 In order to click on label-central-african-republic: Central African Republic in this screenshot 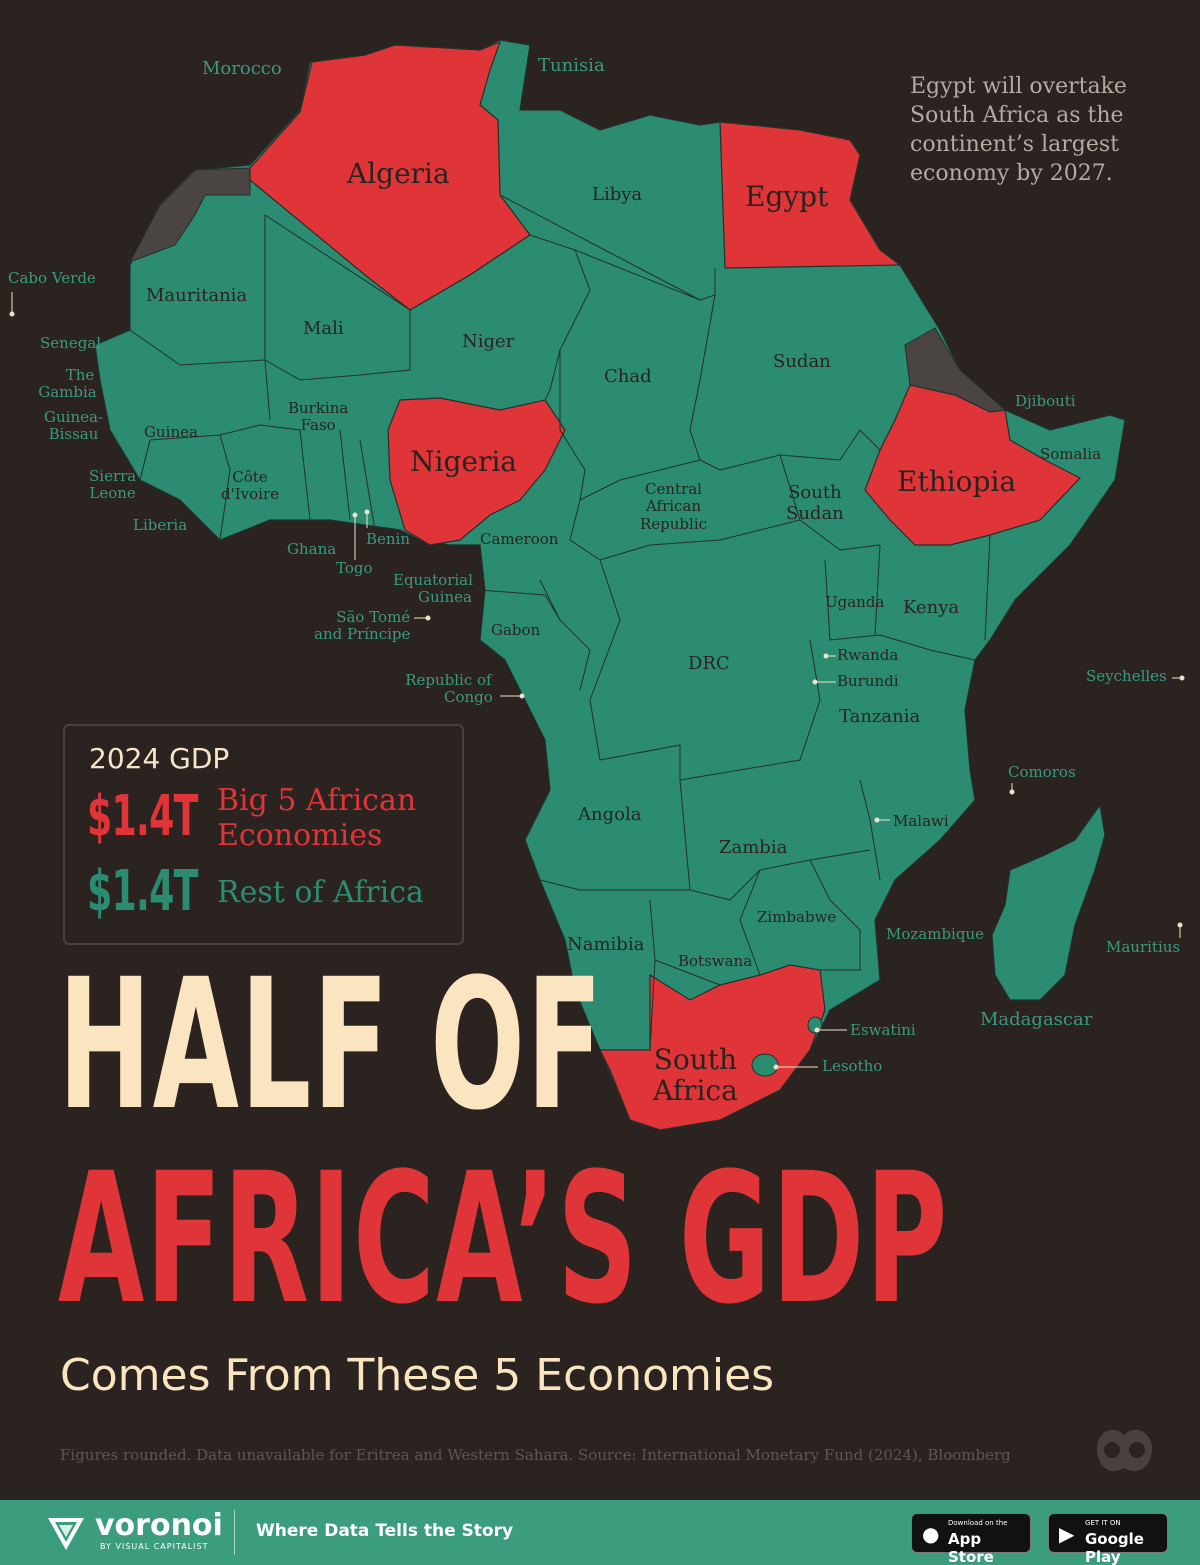, I will do `click(674, 506)`.